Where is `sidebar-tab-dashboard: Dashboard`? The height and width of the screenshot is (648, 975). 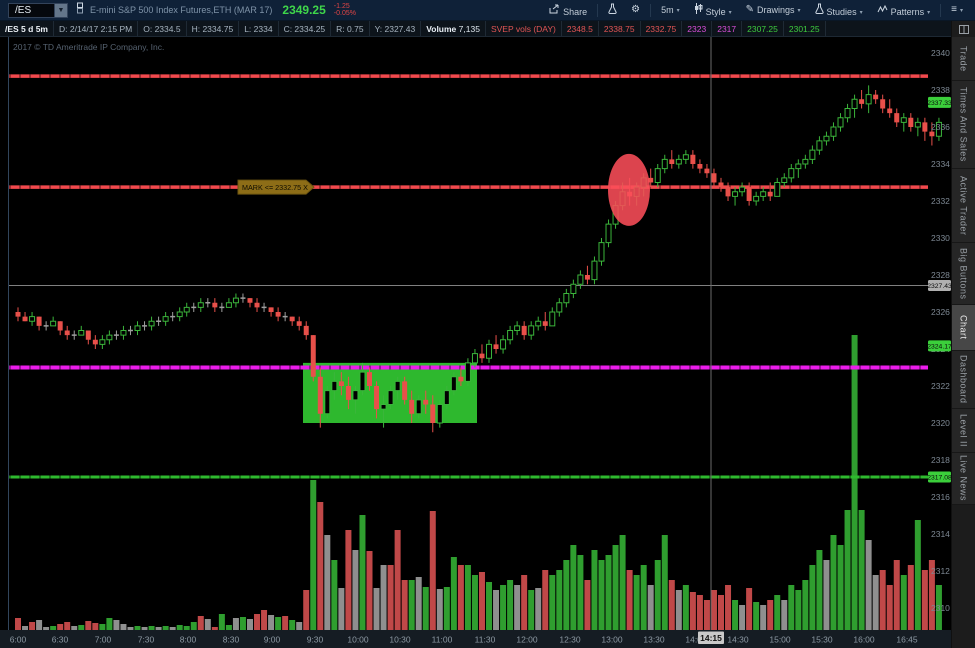
sidebar-tab-dashboard: Dashboard is located at coordinates (963, 380).